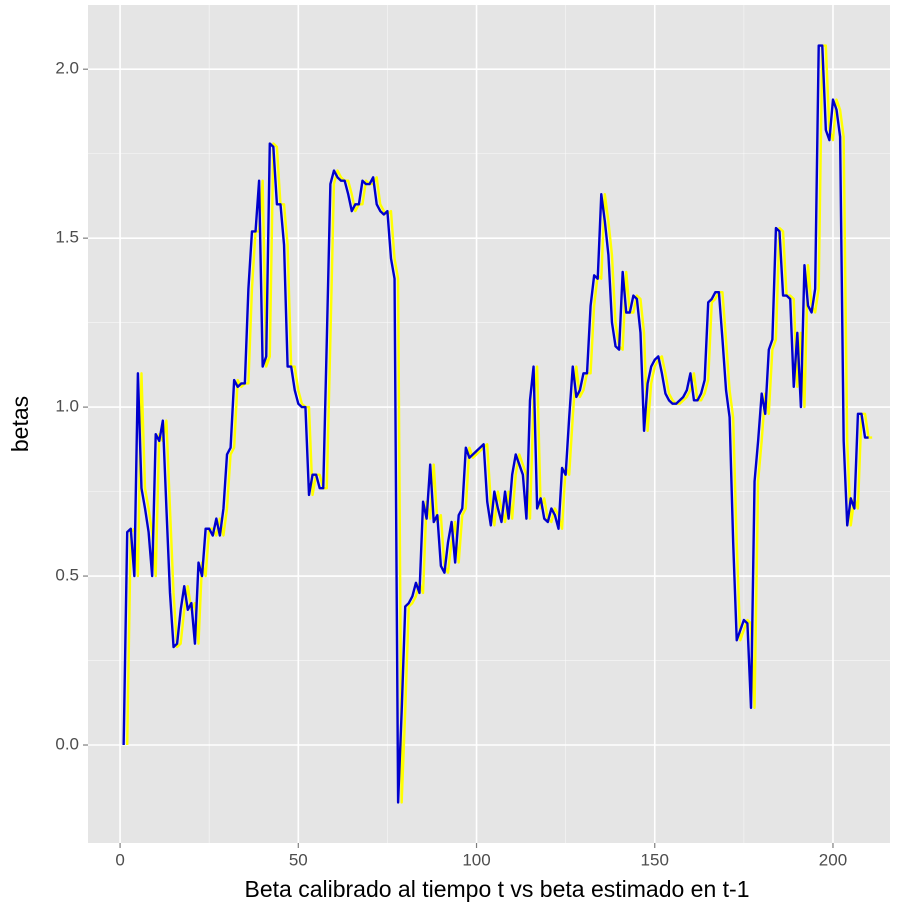  What do you see at coordinates (833, 859) in the screenshot?
I see `x-tick-label: 200` at bounding box center [833, 859].